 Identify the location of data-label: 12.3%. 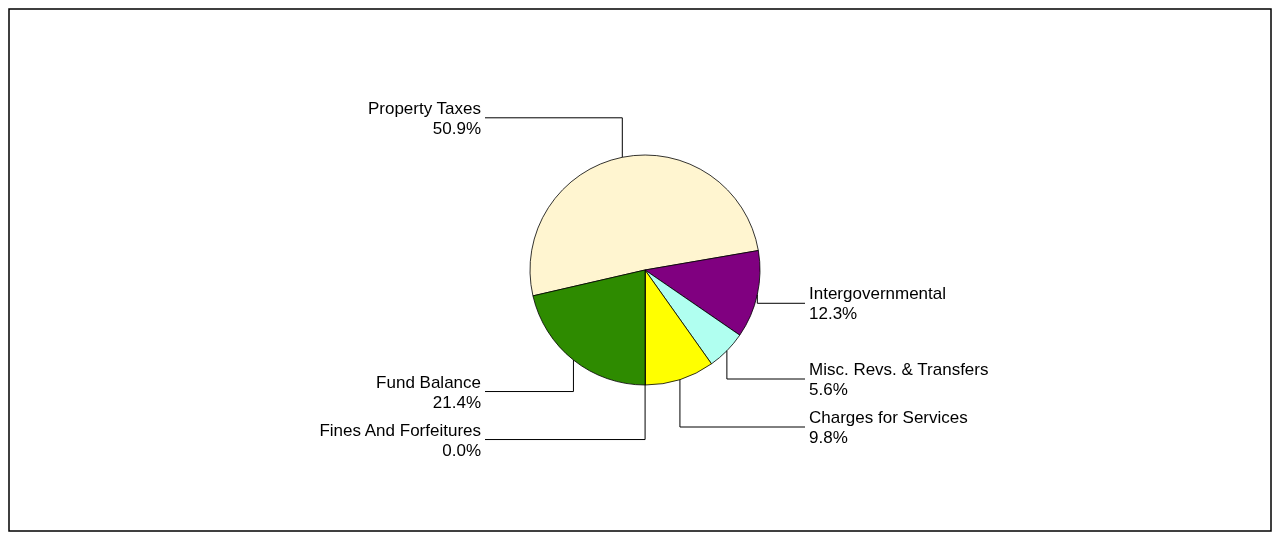
(833, 314).